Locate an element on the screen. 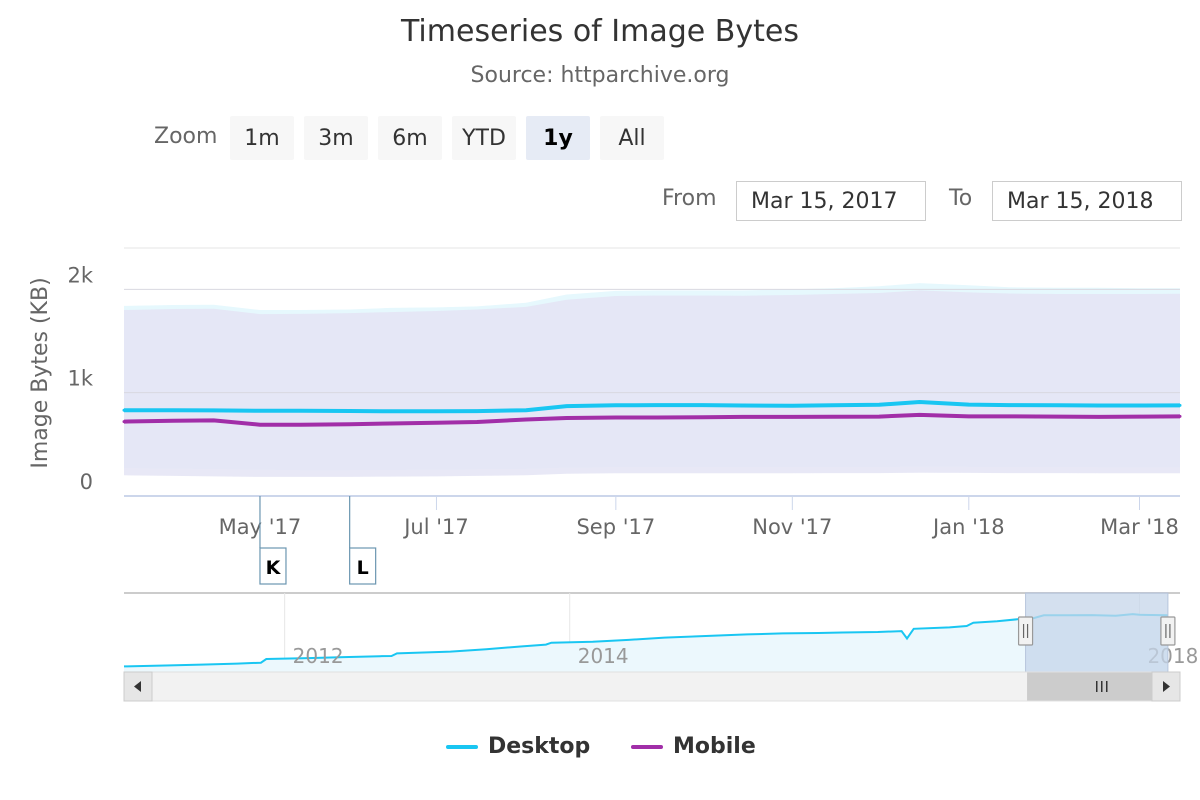 Image resolution: width=1200 pixels, height=800 pixels. navigator-tick-label: 2014 is located at coordinates (603, 656).